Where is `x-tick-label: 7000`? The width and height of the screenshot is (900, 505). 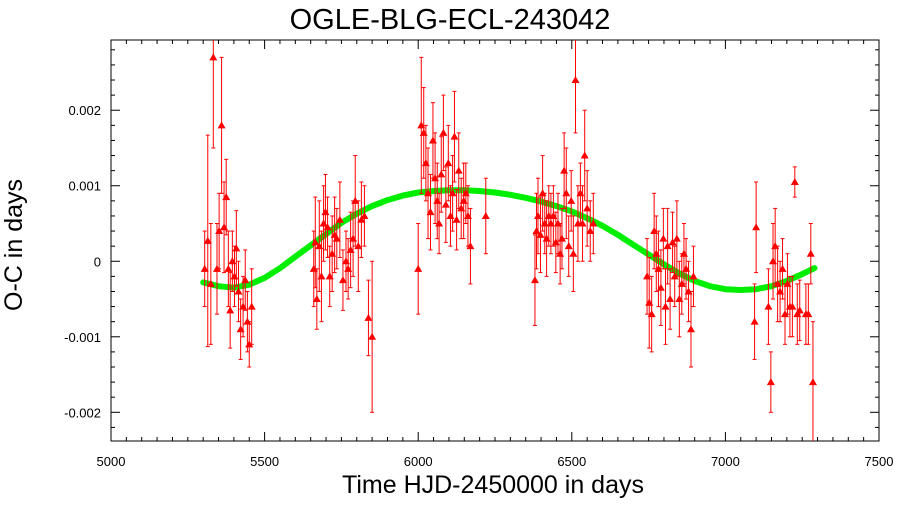
x-tick-label: 7000 is located at coordinates (725, 461).